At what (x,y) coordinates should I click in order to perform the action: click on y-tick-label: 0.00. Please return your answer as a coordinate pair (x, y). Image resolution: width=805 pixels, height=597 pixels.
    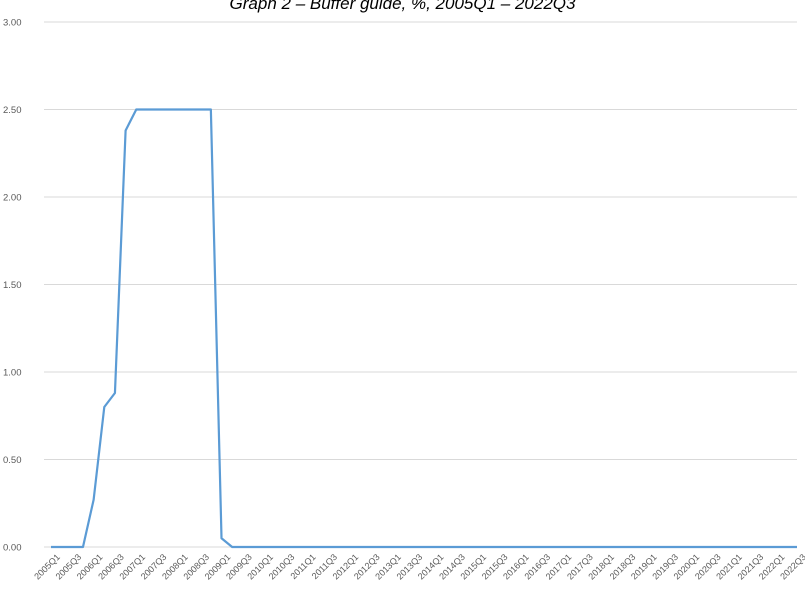
    Looking at the image, I should click on (12, 548).